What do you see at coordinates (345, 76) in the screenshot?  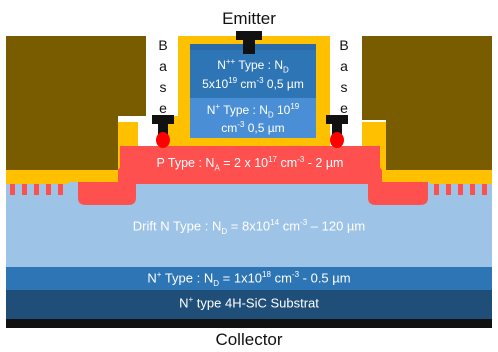 I see `base-label-gap-right` at bounding box center [345, 76].